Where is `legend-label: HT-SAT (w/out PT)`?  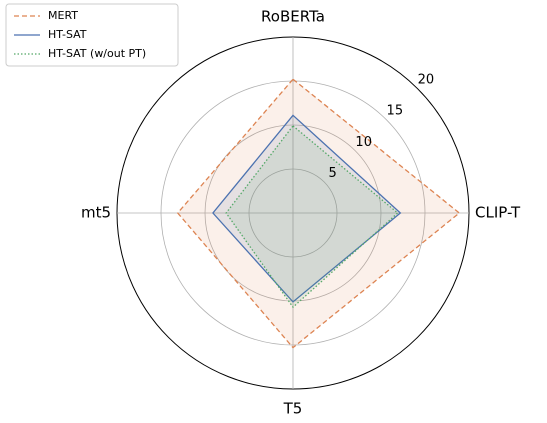 legend-label: HT-SAT (w/out PT) is located at coordinates (97, 53).